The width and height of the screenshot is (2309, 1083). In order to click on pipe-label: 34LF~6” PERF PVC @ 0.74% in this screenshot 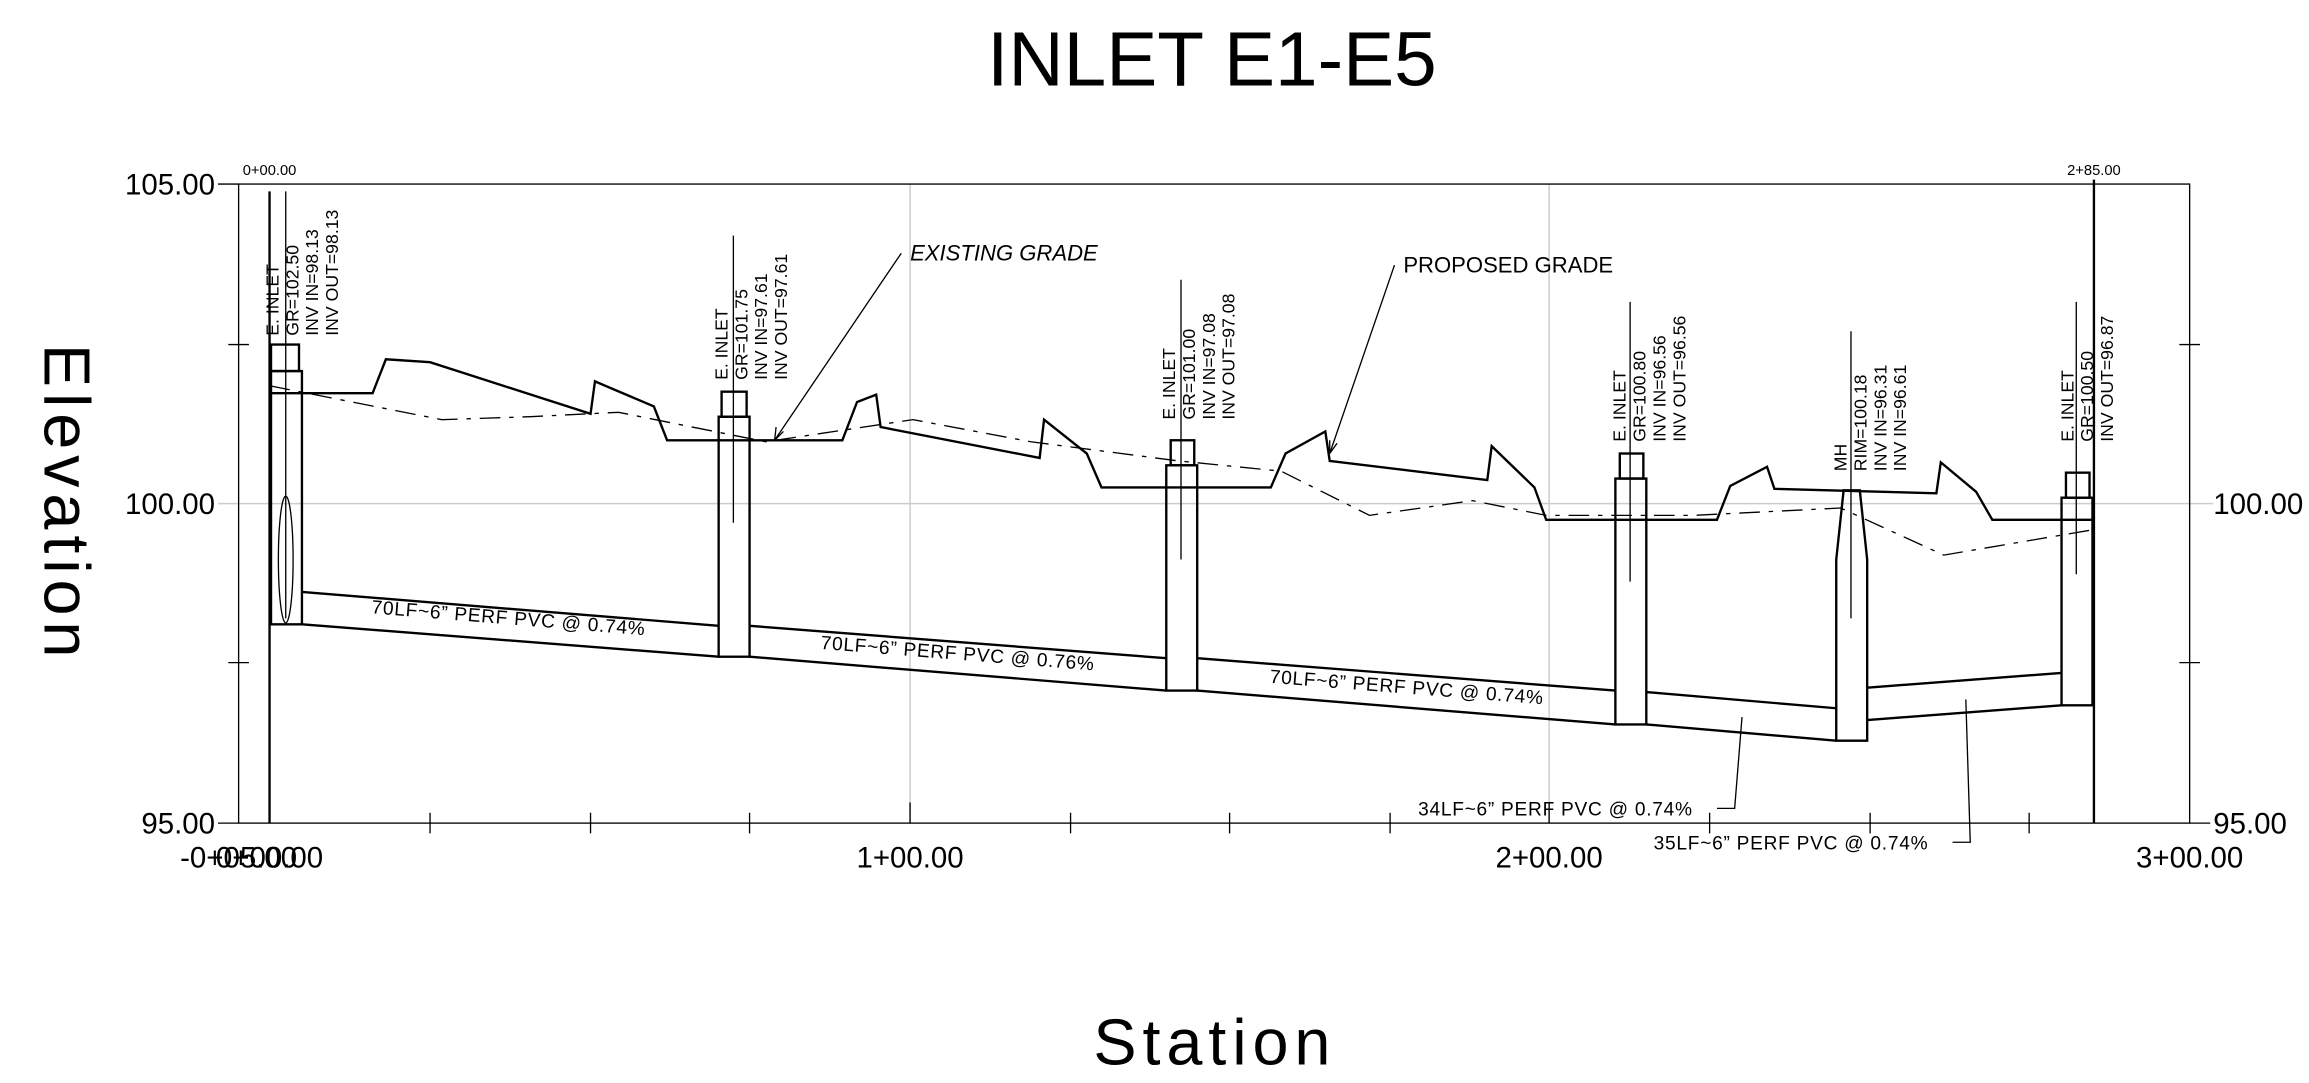, I will do `click(1555, 810)`.